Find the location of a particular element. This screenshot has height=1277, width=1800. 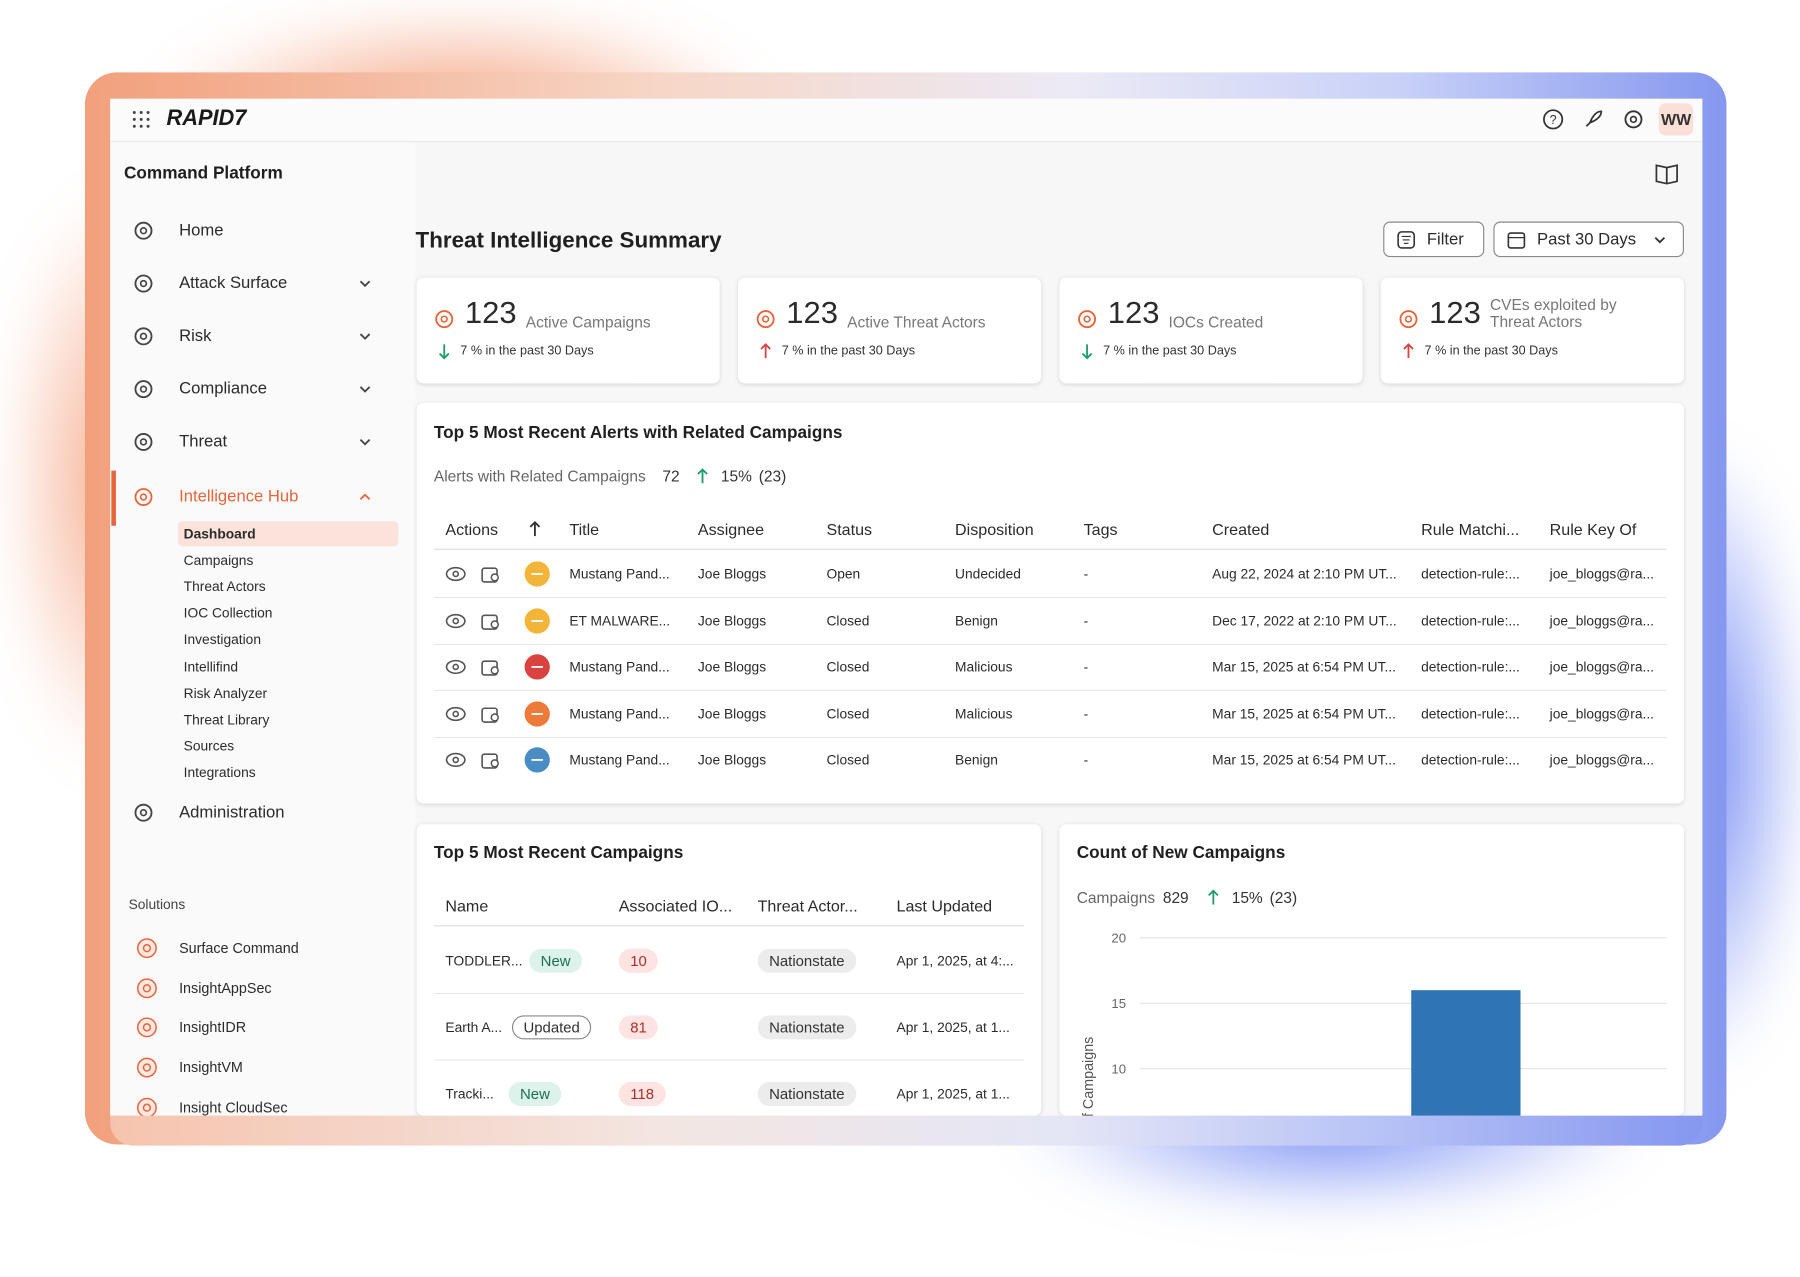

column-header: Tags is located at coordinates (1100, 529).